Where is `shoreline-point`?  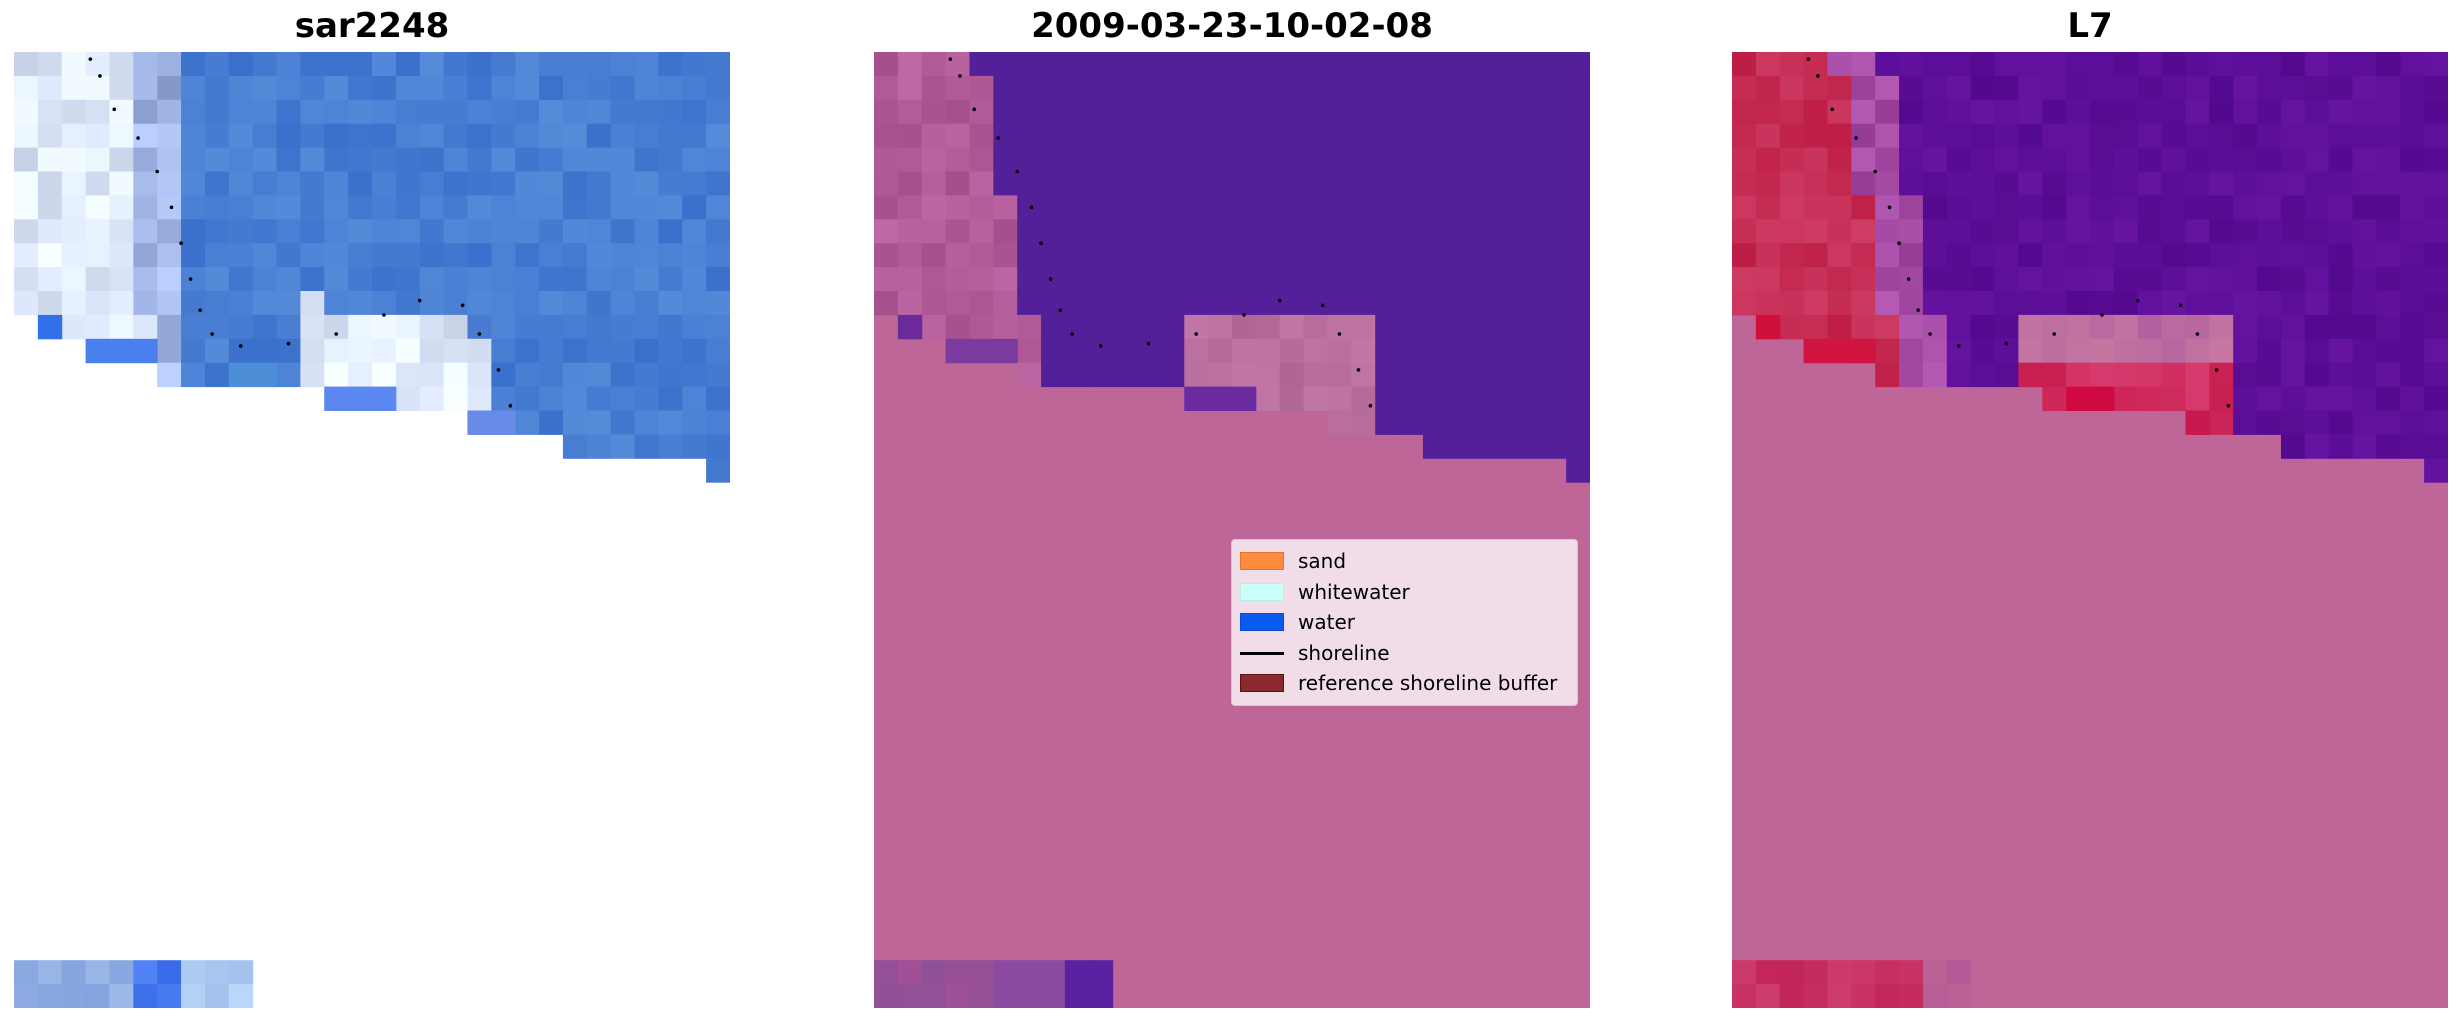
shoreline-point is located at coordinates (2228, 405).